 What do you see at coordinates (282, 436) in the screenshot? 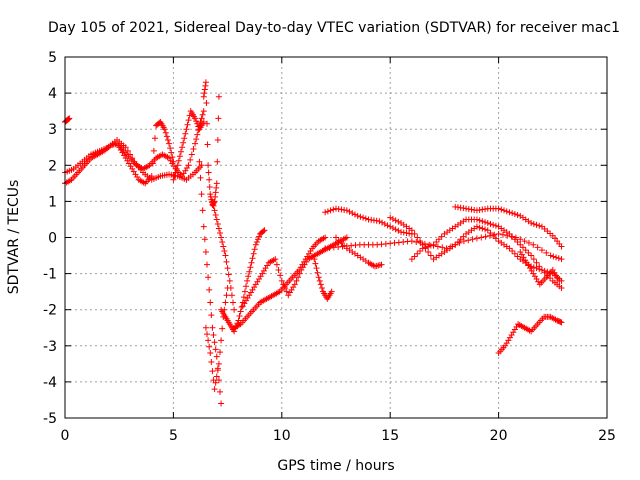
I see `x-tick-label: 10` at bounding box center [282, 436].